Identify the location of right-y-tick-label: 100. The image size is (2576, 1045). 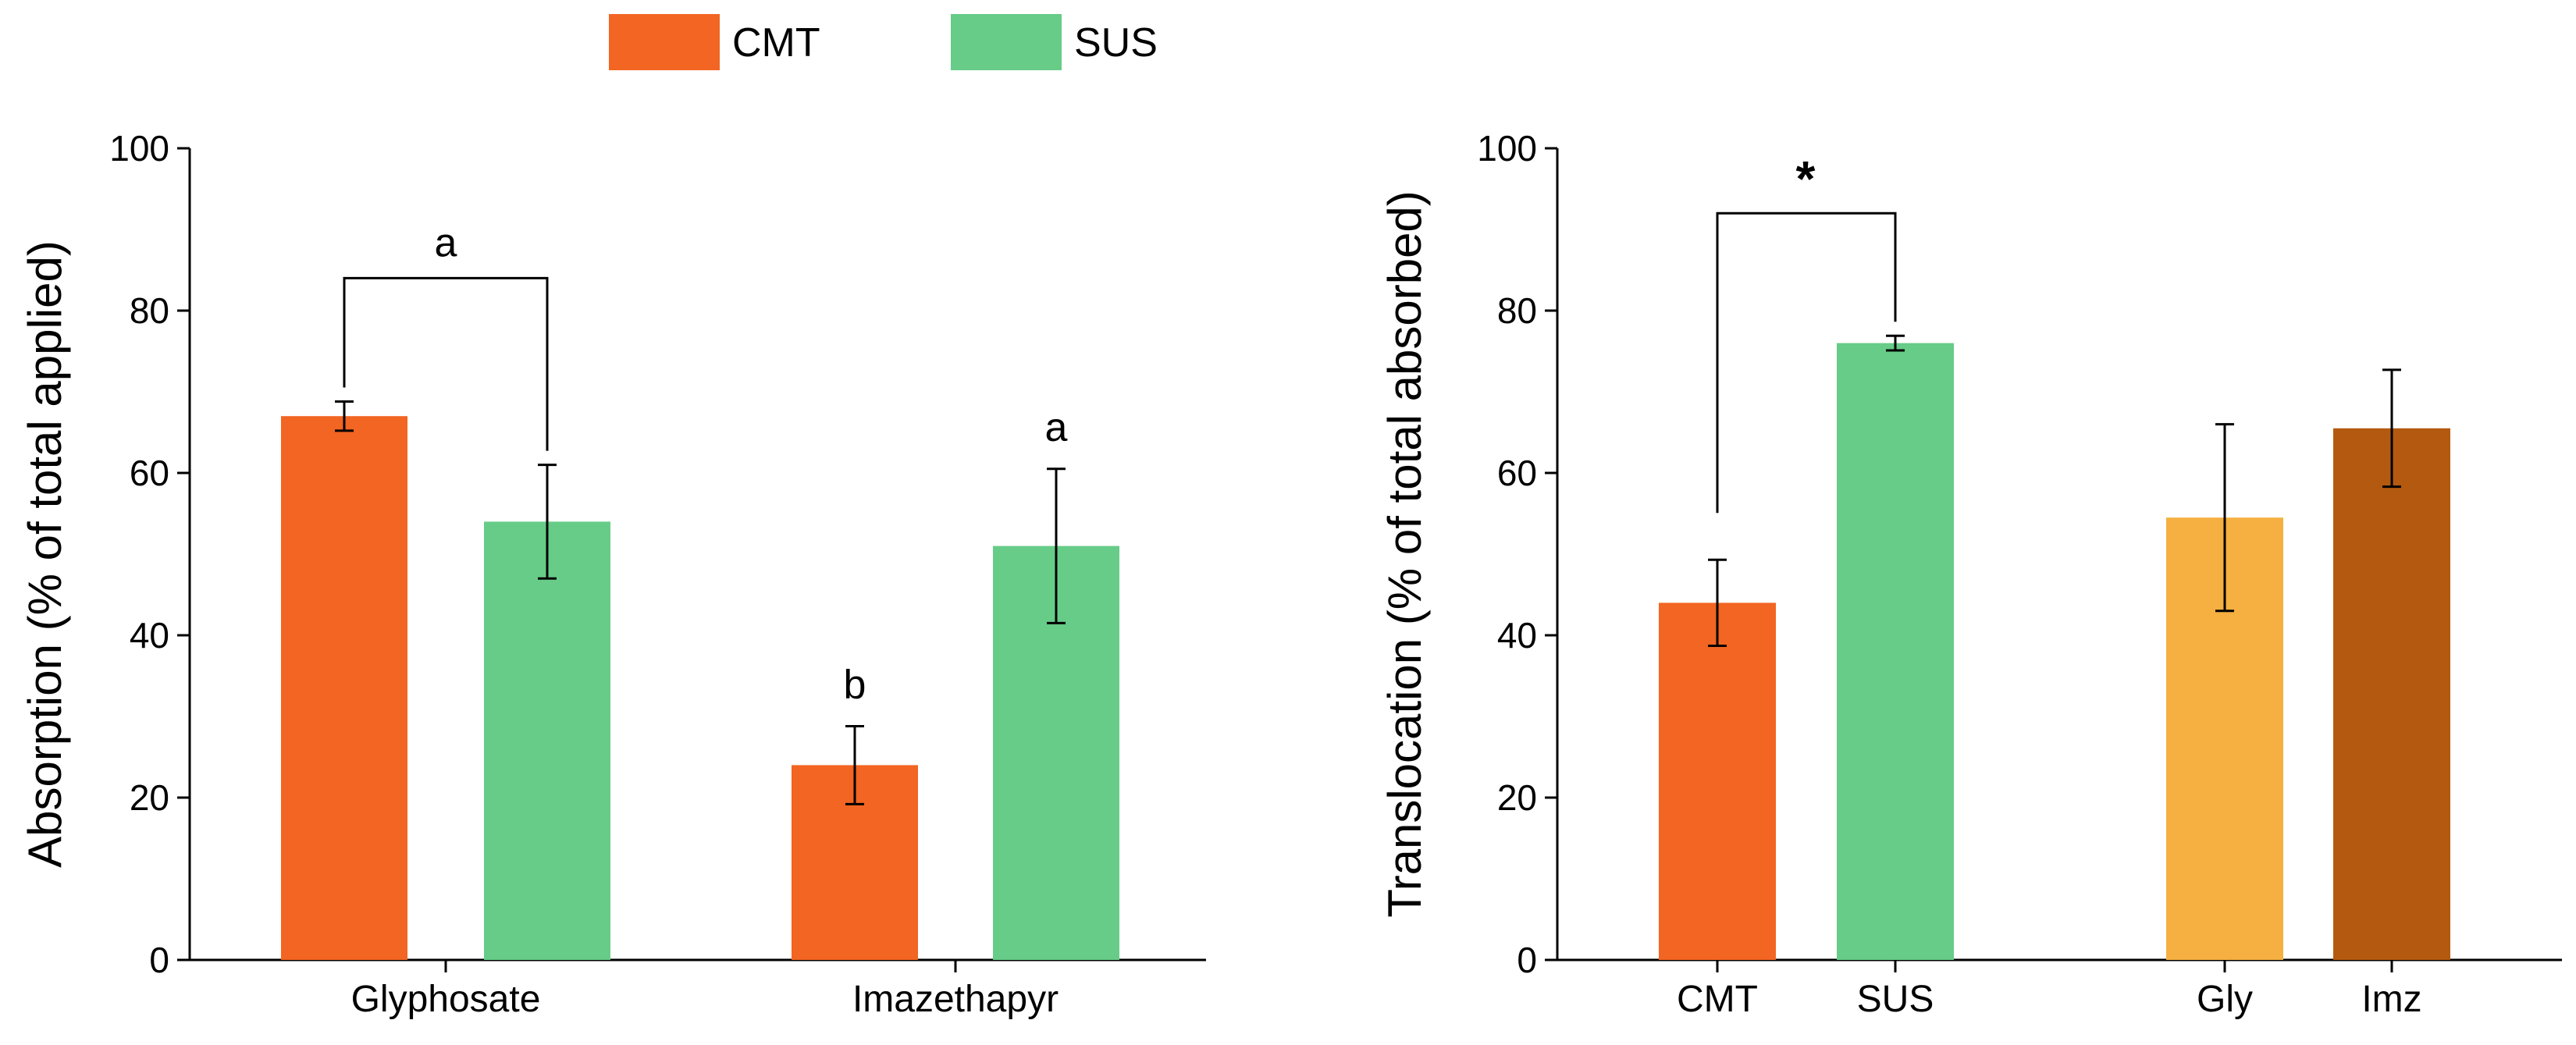
(1507, 148).